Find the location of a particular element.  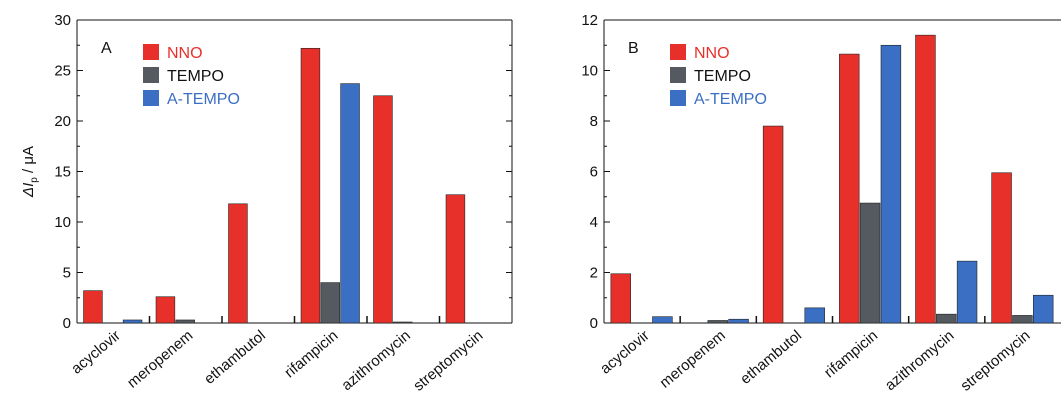

y-tick-label: 4 is located at coordinates (594, 222).